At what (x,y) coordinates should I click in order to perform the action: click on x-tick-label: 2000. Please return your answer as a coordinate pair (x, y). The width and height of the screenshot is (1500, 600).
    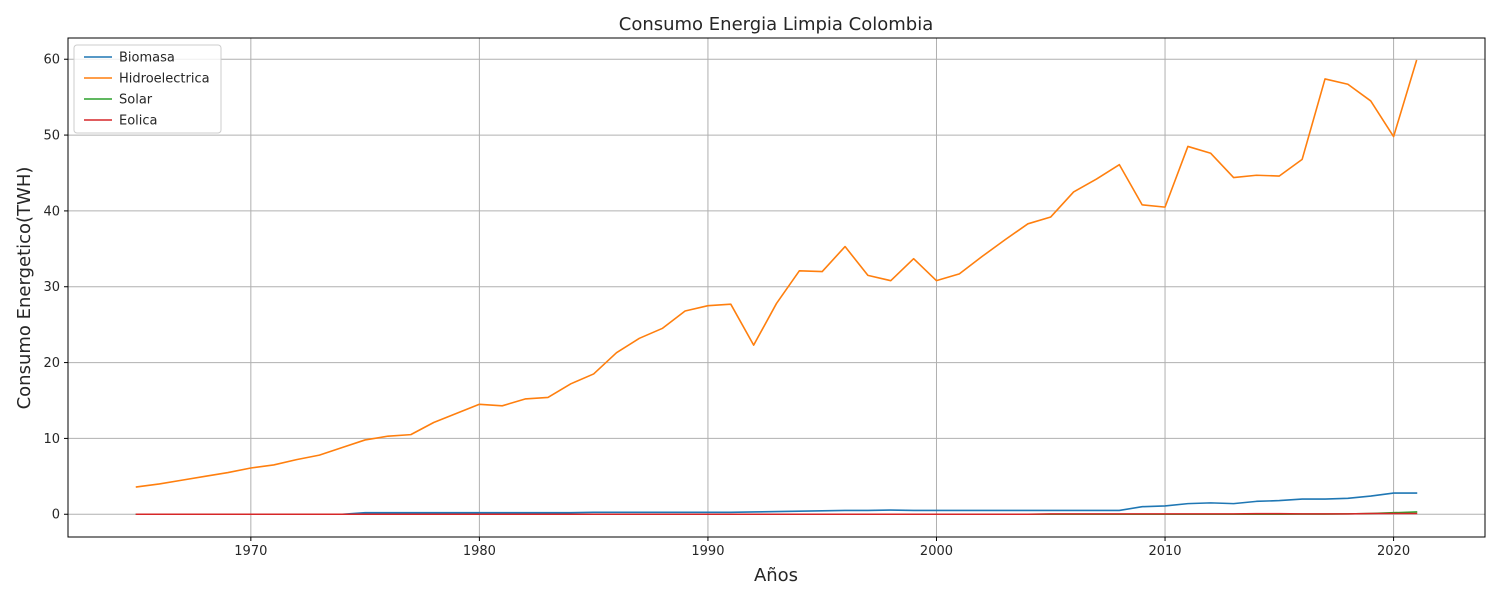
    Looking at the image, I should click on (936, 551).